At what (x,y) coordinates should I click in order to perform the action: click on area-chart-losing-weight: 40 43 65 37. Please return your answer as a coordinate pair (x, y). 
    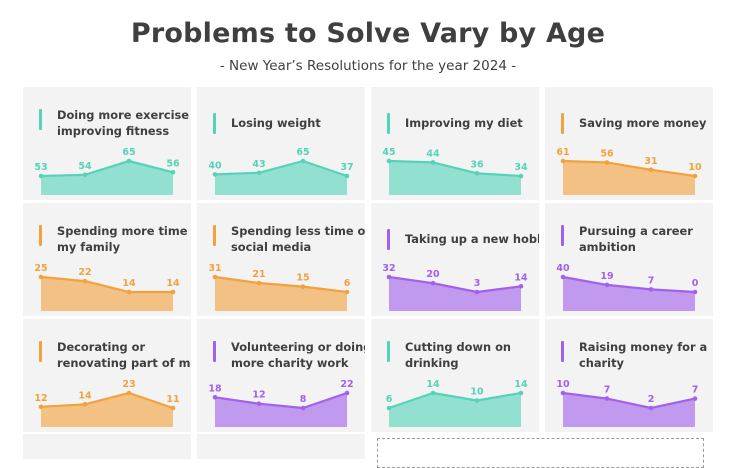
    Looking at the image, I should click on (281, 171).